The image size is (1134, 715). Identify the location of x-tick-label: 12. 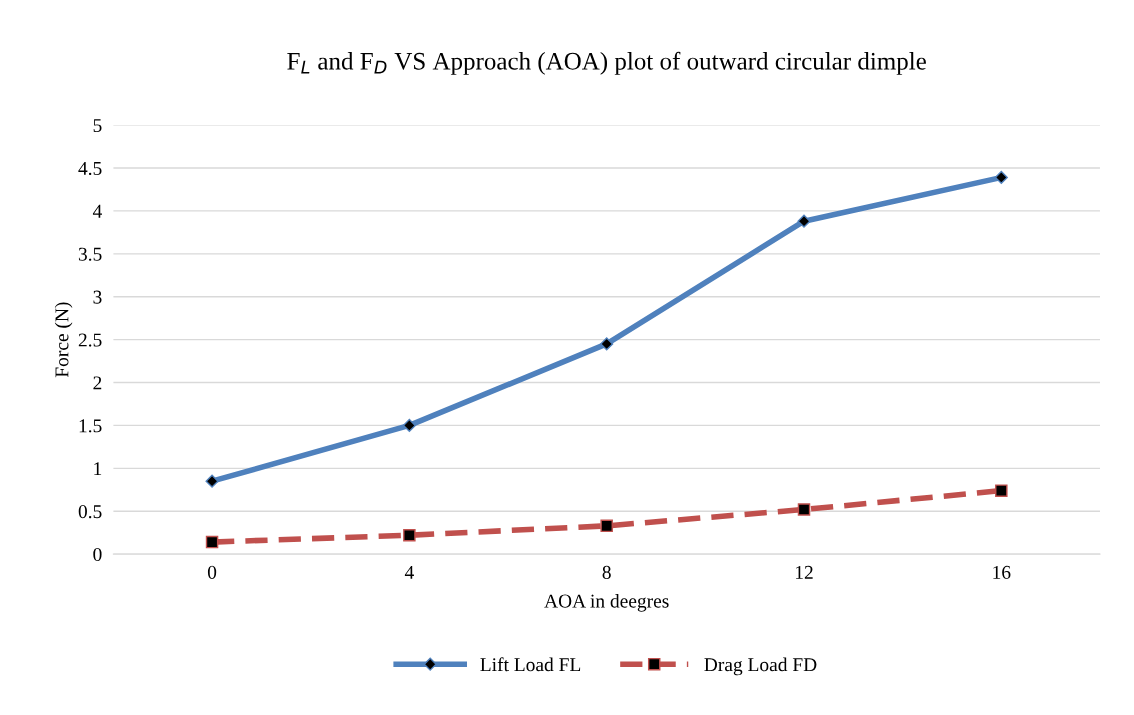
(804, 572).